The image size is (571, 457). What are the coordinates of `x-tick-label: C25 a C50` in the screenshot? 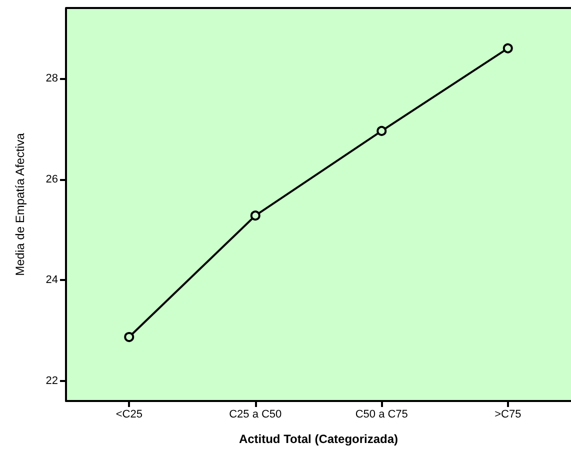 It's located at (255, 414).